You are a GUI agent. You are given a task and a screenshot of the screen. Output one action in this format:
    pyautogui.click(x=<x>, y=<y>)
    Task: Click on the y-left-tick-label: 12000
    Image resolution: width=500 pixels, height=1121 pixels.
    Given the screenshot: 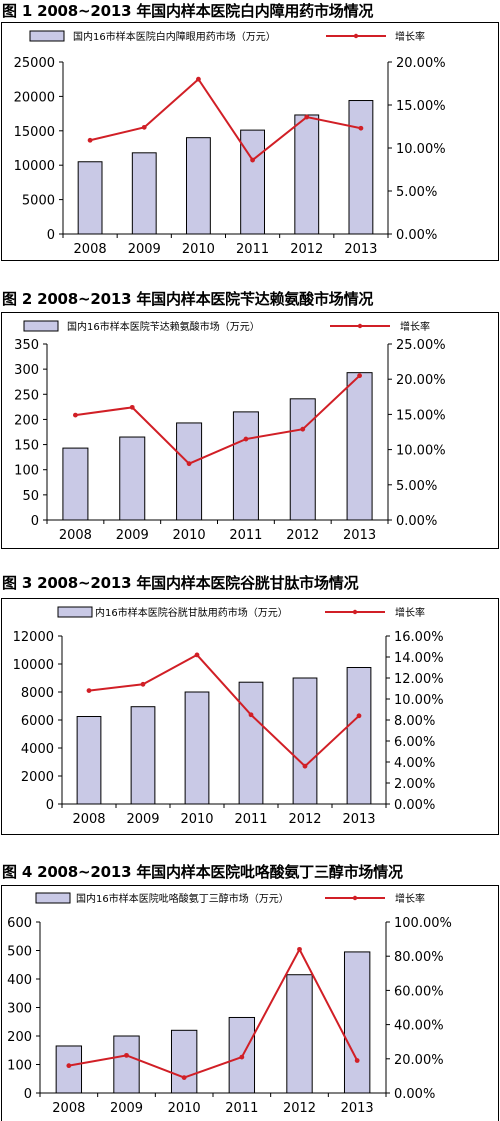 What is the action you would take?
    pyautogui.click(x=33, y=637)
    